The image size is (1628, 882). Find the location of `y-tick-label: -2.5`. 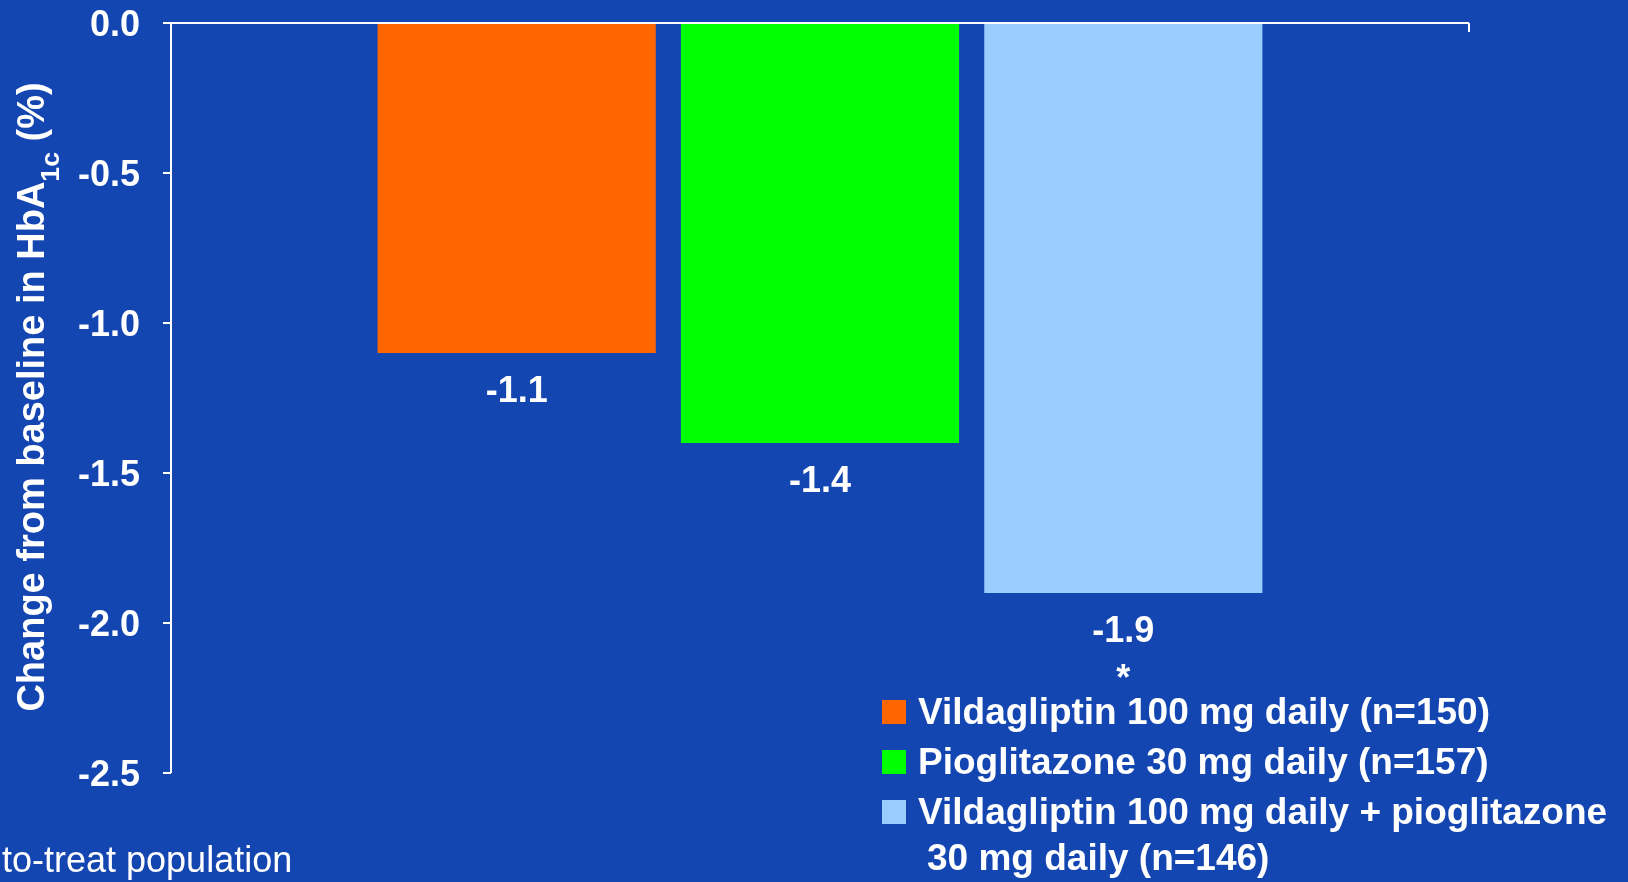

y-tick-label: -2.5 is located at coordinates (108, 773).